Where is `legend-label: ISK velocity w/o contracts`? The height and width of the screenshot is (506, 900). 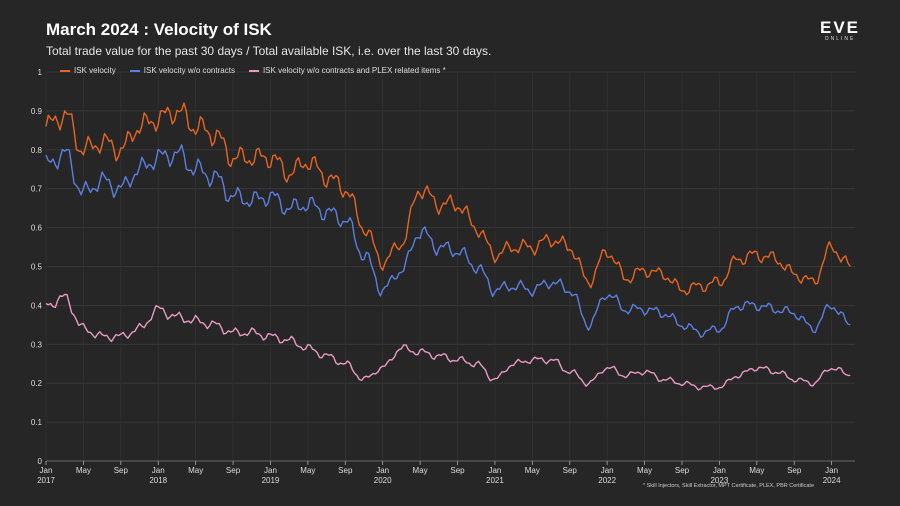
legend-label: ISK velocity w/o contracts is located at coordinates (189, 70).